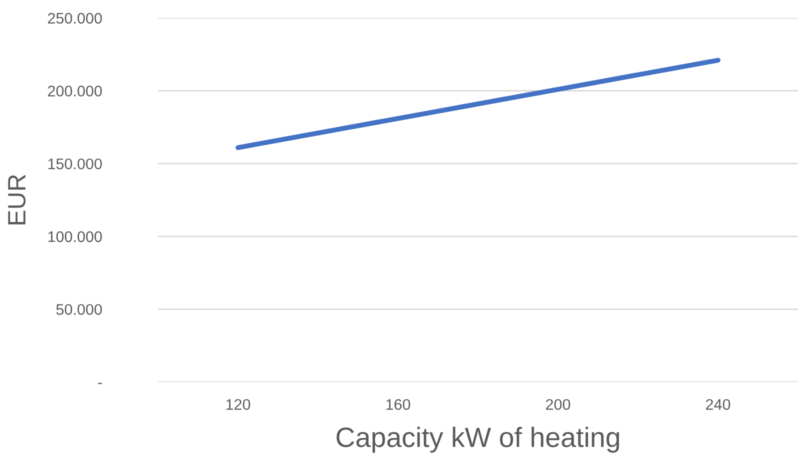 The height and width of the screenshot is (466, 807). What do you see at coordinates (75, 164) in the screenshot?
I see `y-tick-label: 150.000` at bounding box center [75, 164].